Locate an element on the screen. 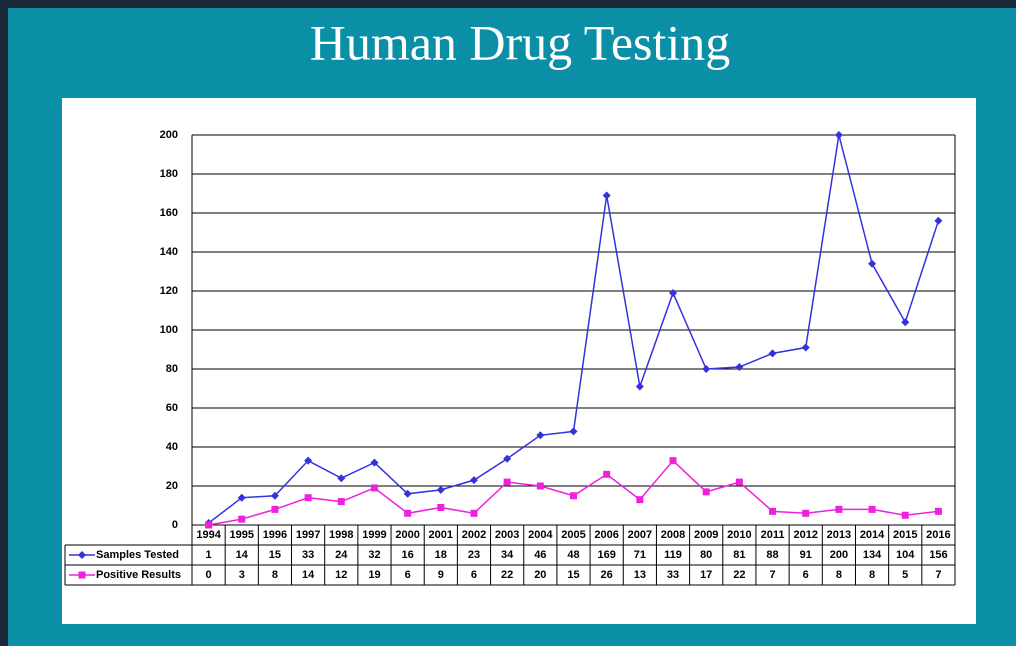 This screenshot has height=651, width=1016. table-value: 48 is located at coordinates (573, 555).